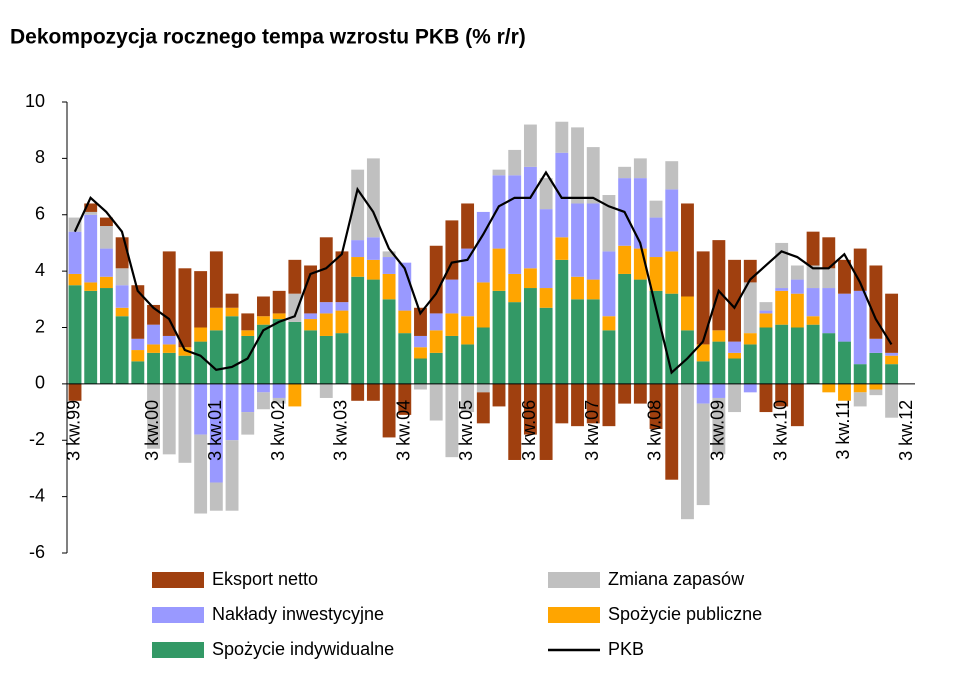 The height and width of the screenshot is (682, 960). Describe the element at coordinates (40, 383) in the screenshot. I see `y-tick-label: 0` at that location.